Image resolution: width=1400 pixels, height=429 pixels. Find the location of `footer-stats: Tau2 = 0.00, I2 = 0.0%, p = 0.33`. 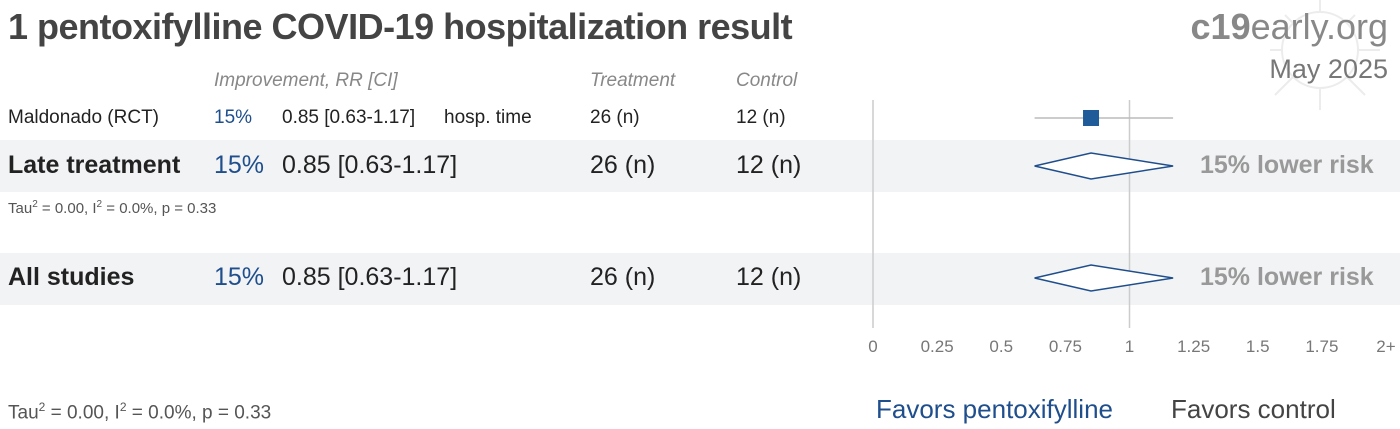

footer-stats: Tau2 = 0.00, I2 = 0.0%, p = 0.33 is located at coordinates (140, 412).